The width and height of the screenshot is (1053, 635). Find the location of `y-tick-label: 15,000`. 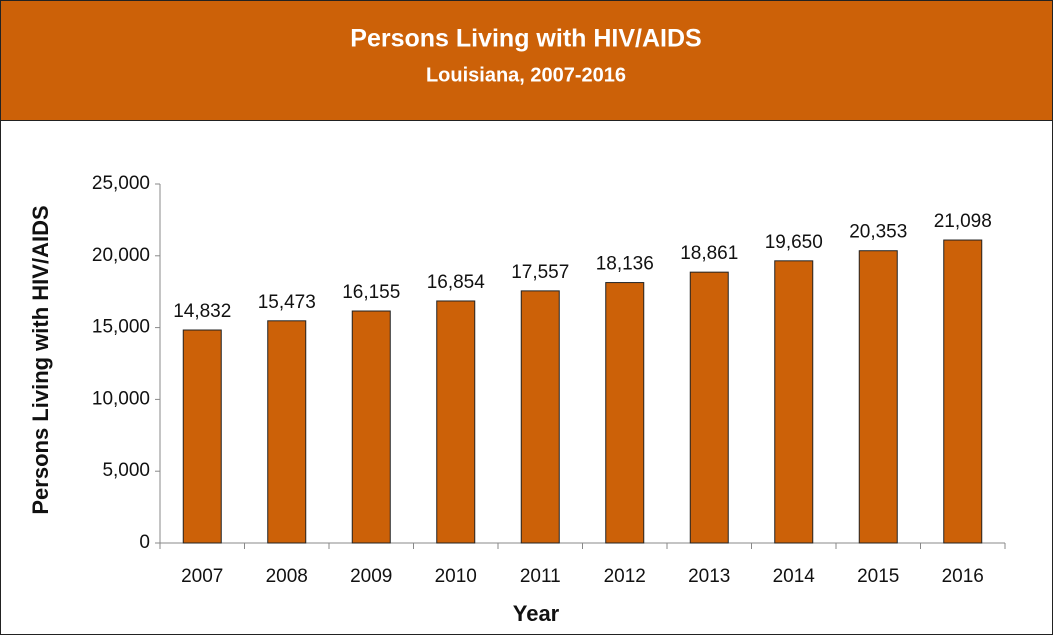

y-tick-label: 15,000 is located at coordinates (121, 327).